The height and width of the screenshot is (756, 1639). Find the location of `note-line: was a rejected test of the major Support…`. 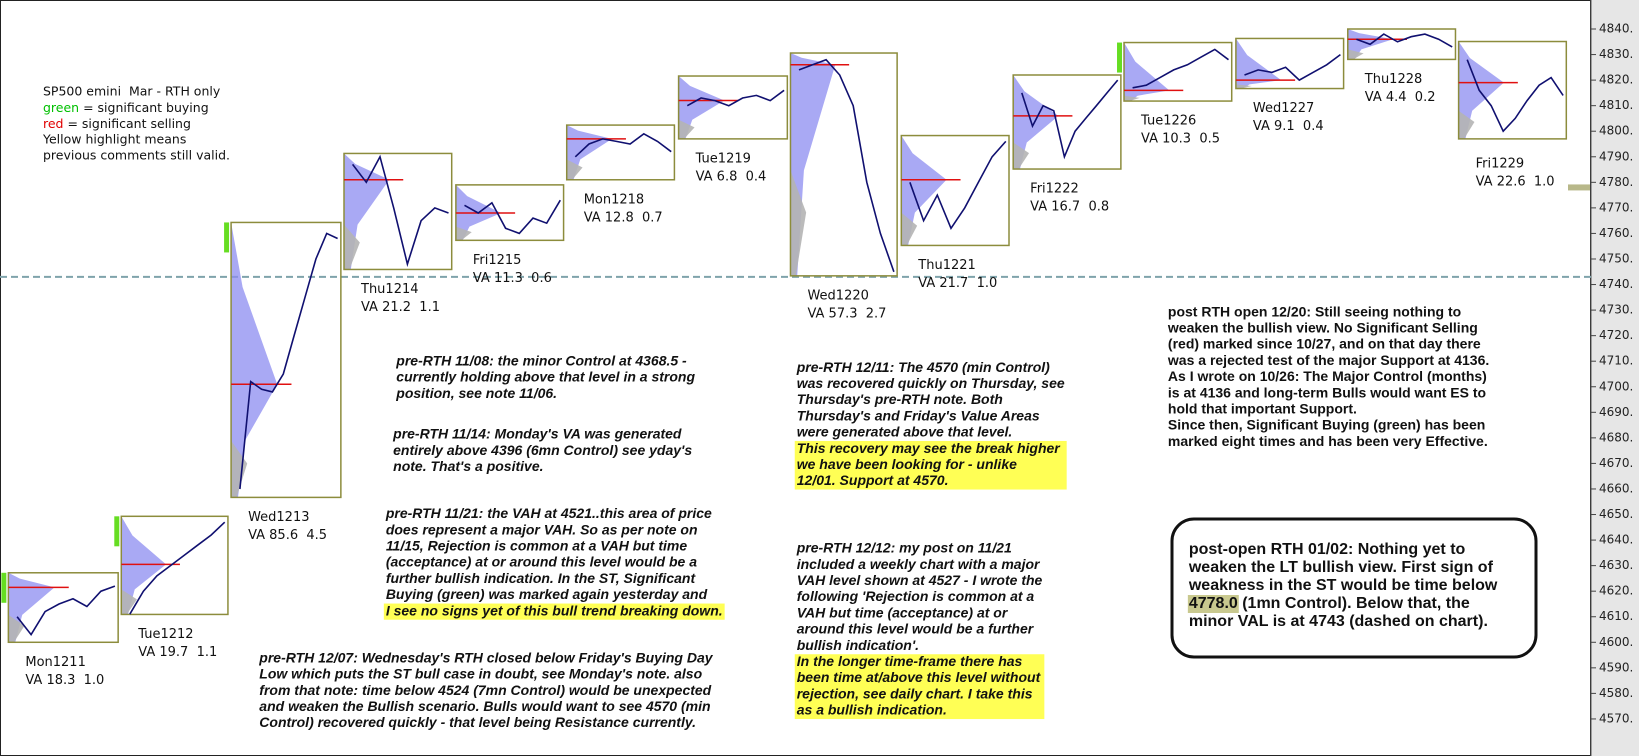

note-line: was a rejected test of the major Support… is located at coordinates (1328, 360).